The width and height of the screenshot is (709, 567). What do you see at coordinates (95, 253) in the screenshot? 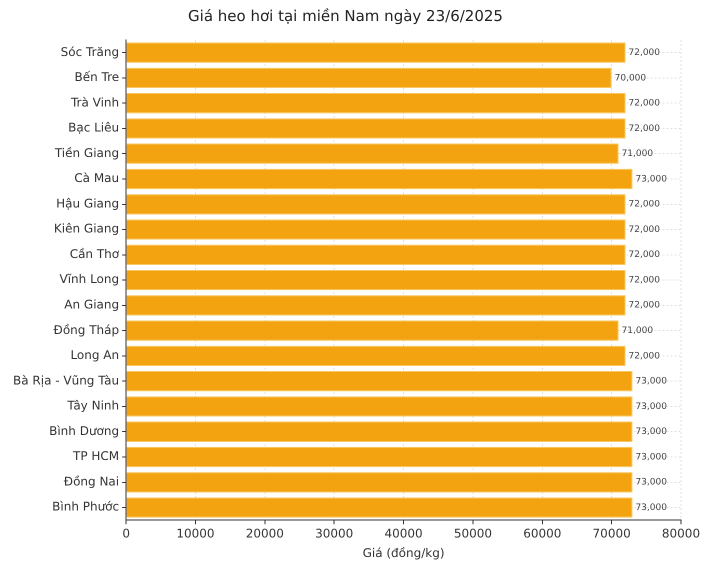
I see `y-tick-label: Cần Thơ` at bounding box center [95, 253].